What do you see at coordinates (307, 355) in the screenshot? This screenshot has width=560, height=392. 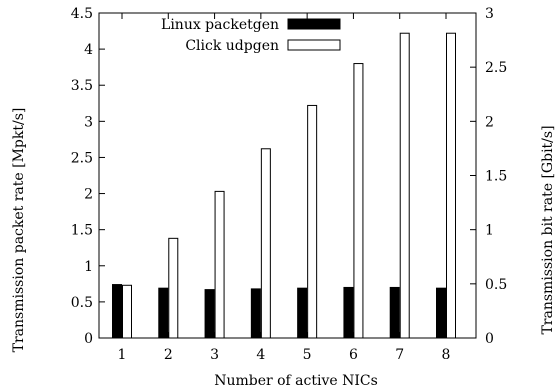 I see `x-tick-label: 5` at bounding box center [307, 355].